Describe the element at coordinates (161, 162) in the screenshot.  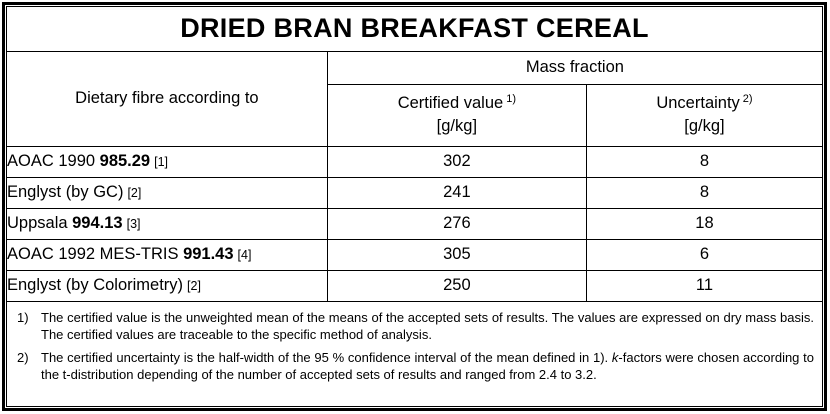
I see `method-reference: [1]` at that location.